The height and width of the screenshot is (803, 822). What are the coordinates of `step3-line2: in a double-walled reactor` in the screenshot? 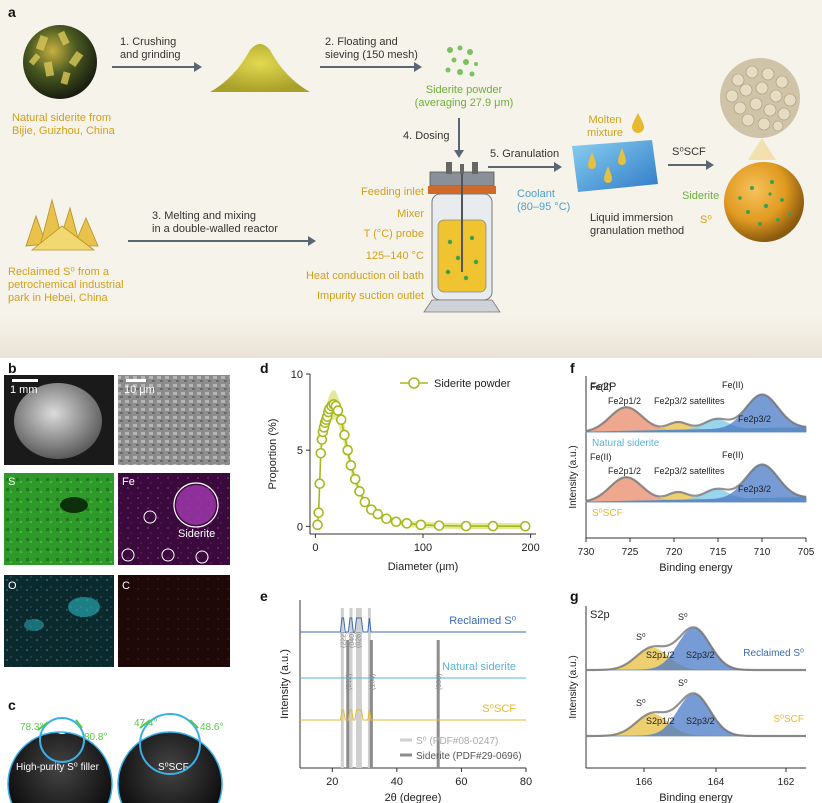 It's located at (215, 229).